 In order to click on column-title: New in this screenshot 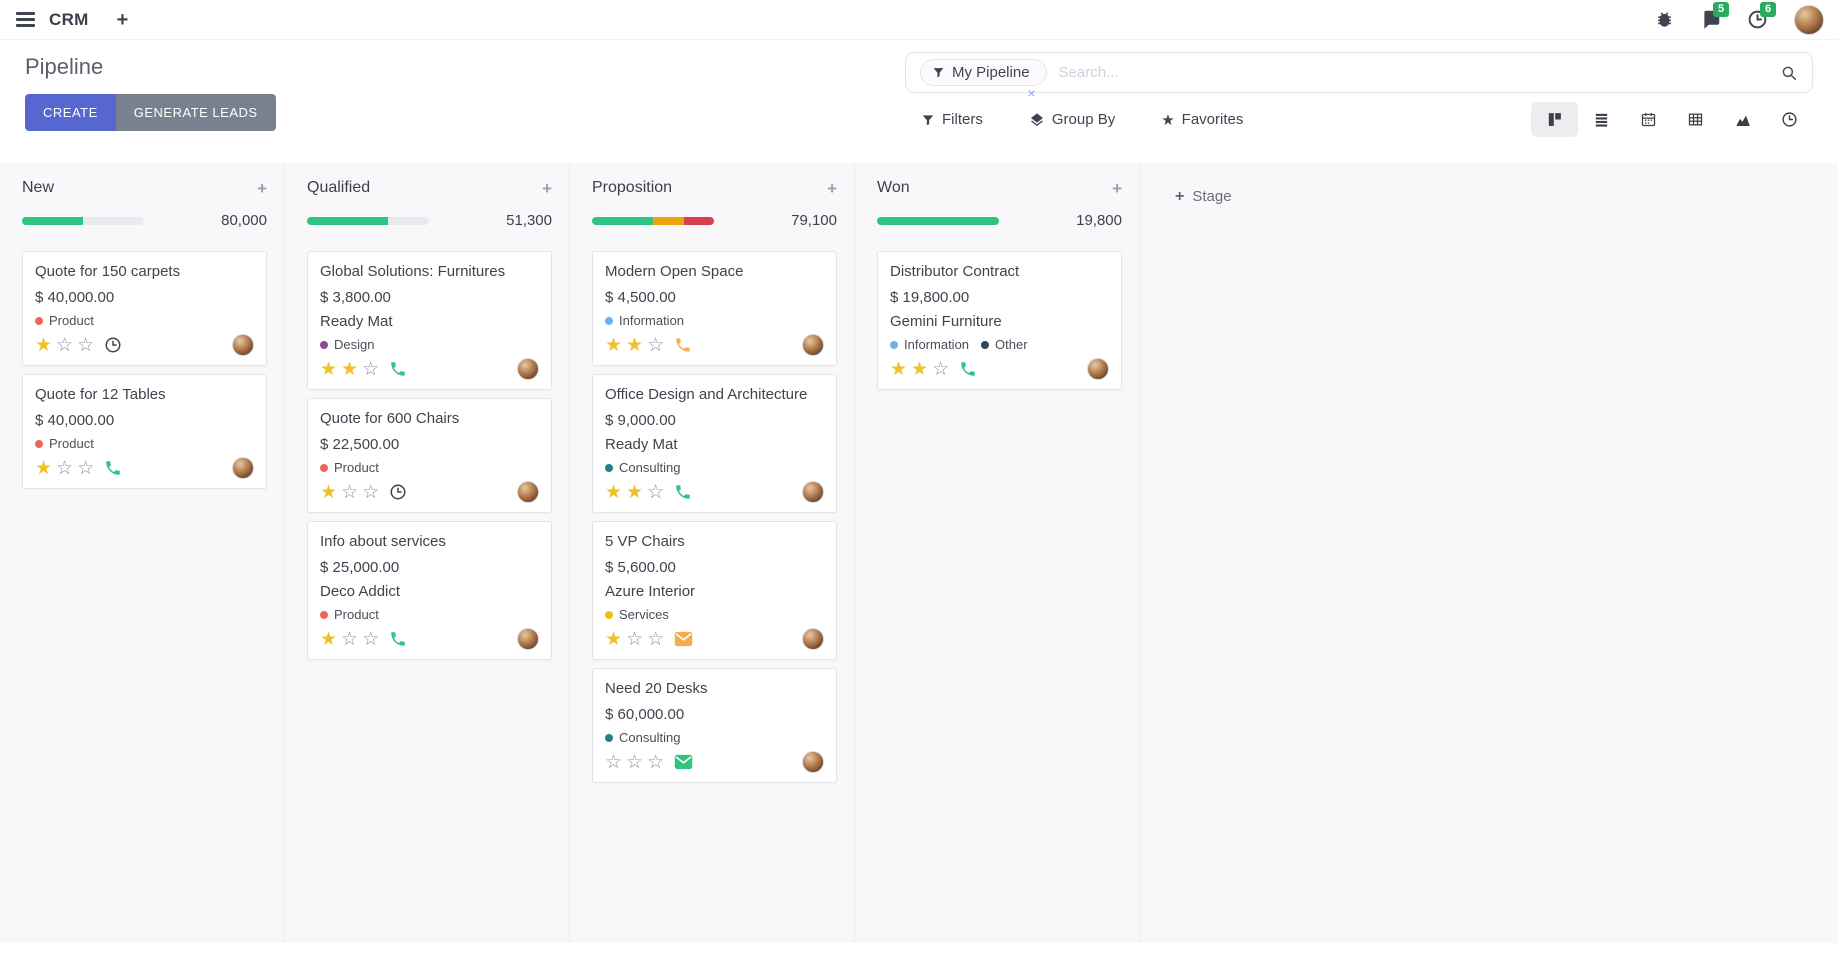, I will do `click(38, 187)`.